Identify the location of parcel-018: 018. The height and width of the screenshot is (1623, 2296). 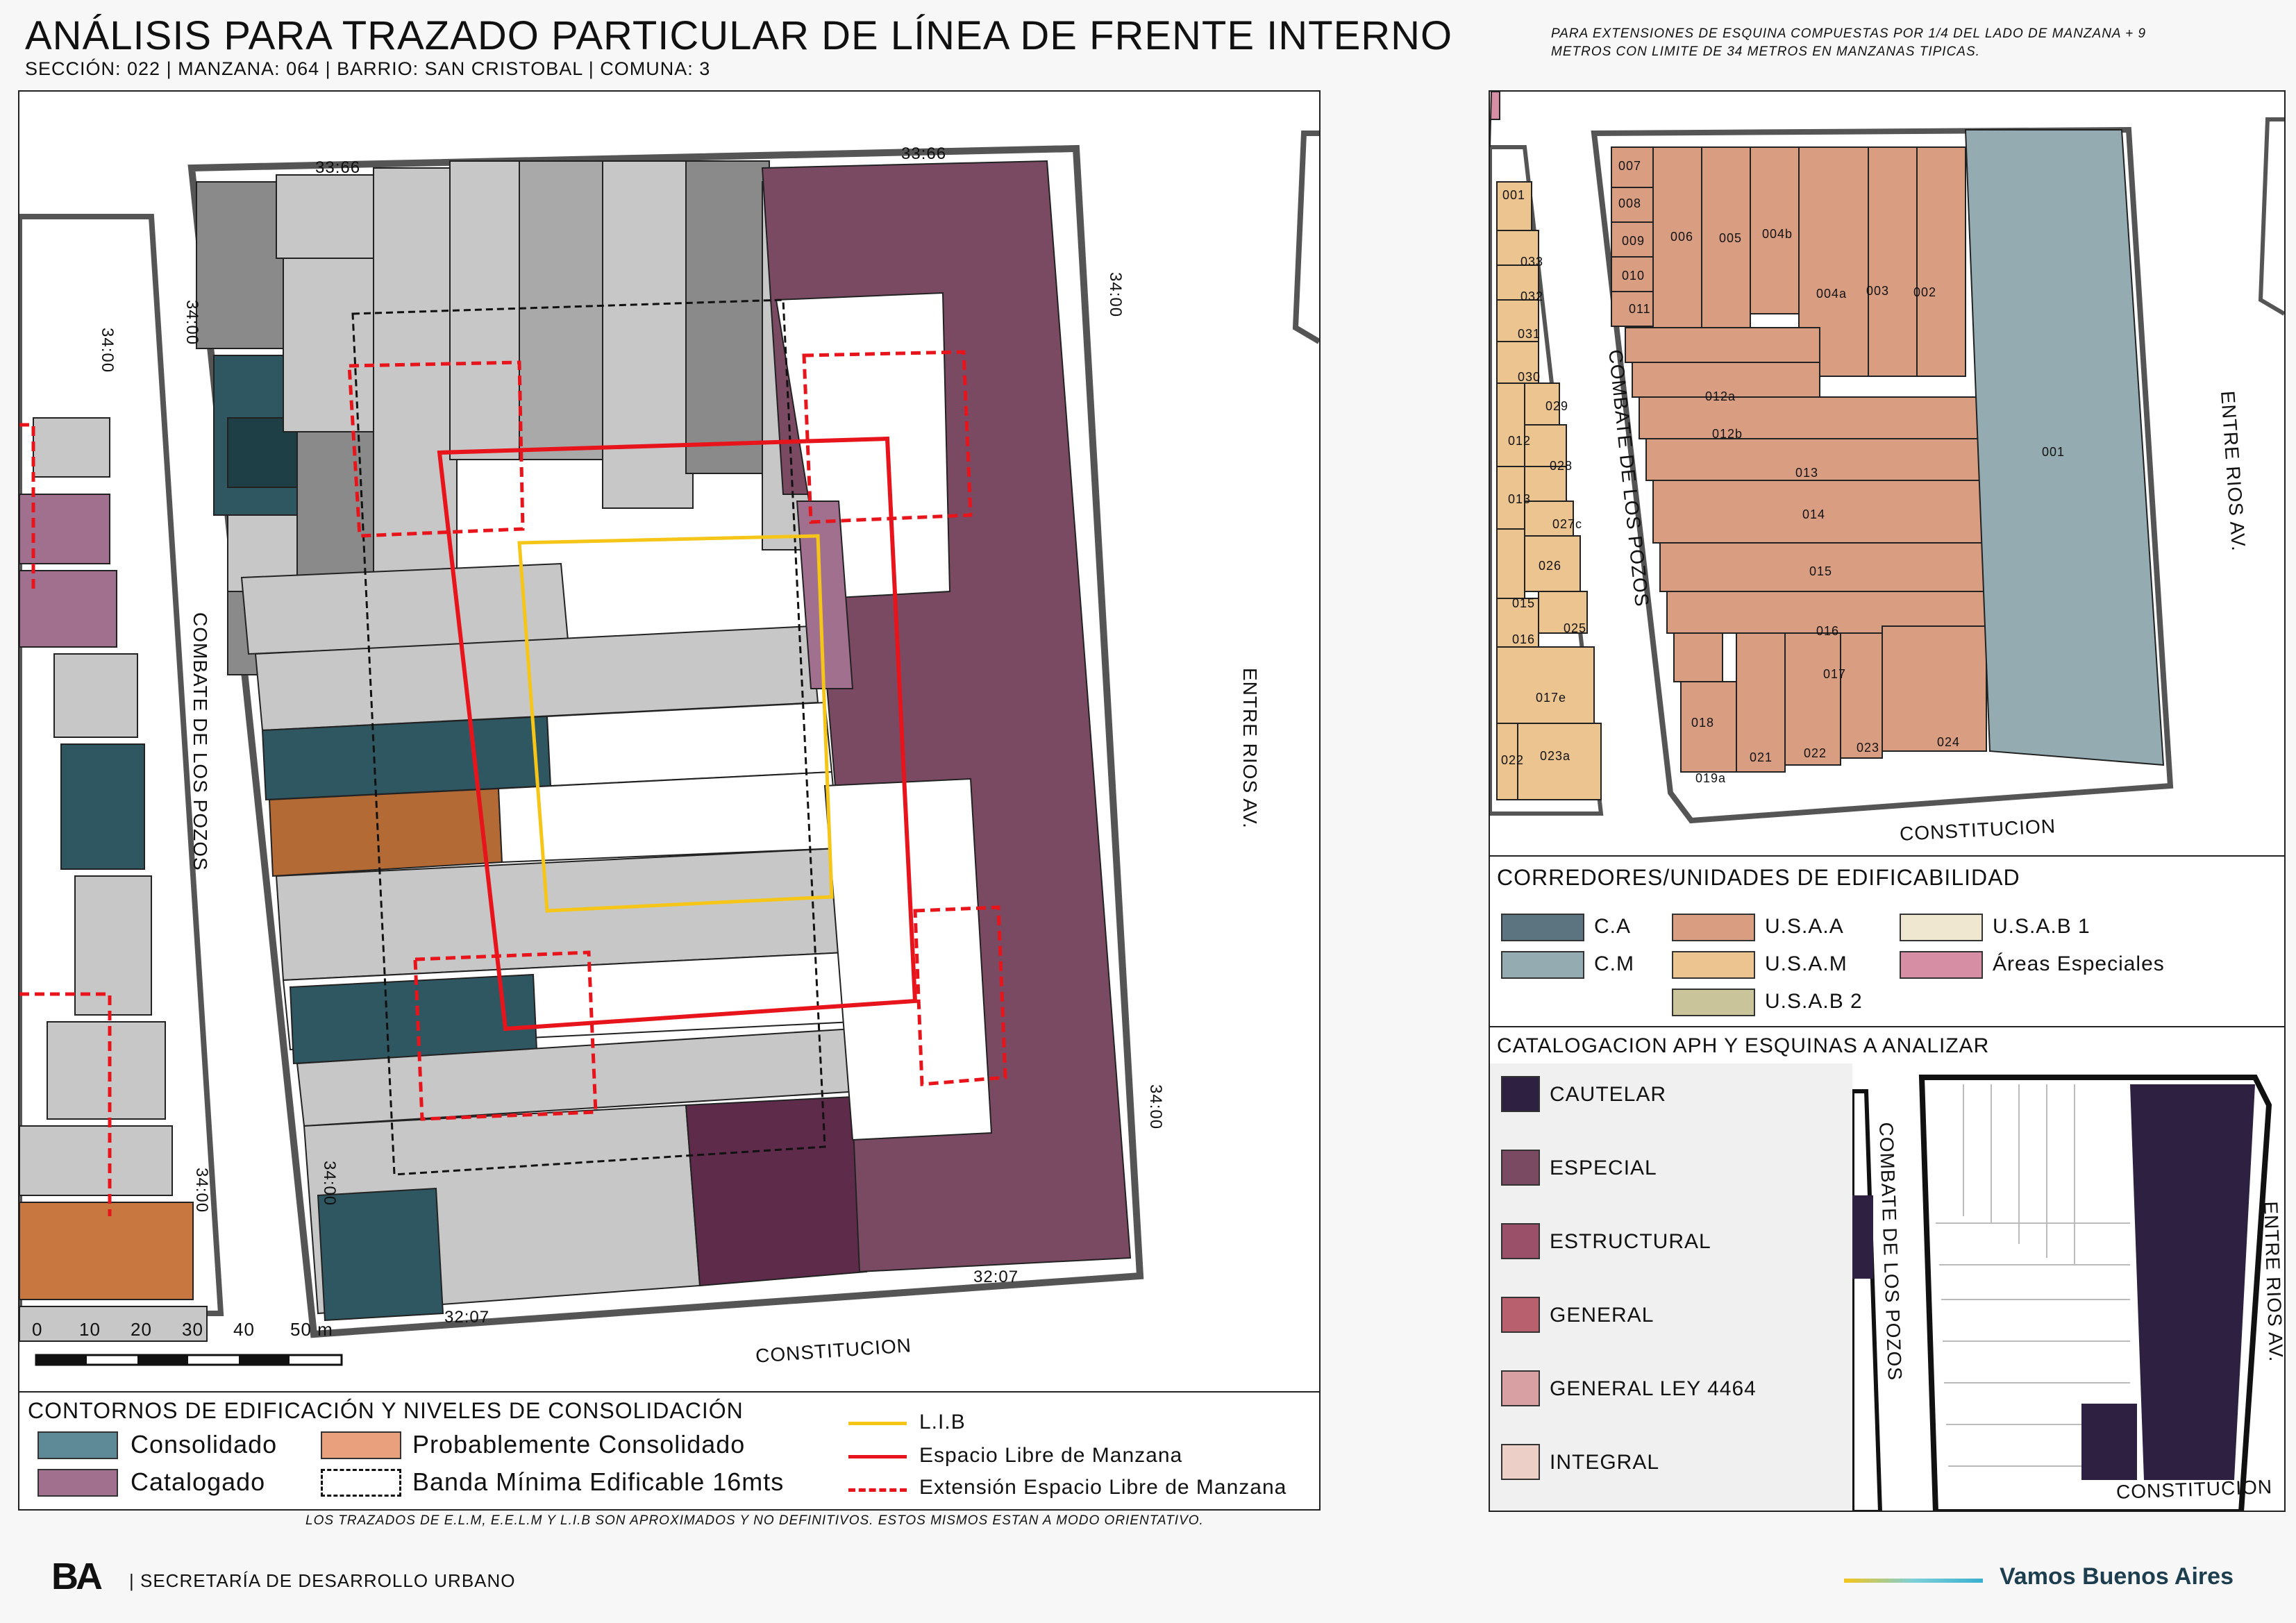
(1703, 723).